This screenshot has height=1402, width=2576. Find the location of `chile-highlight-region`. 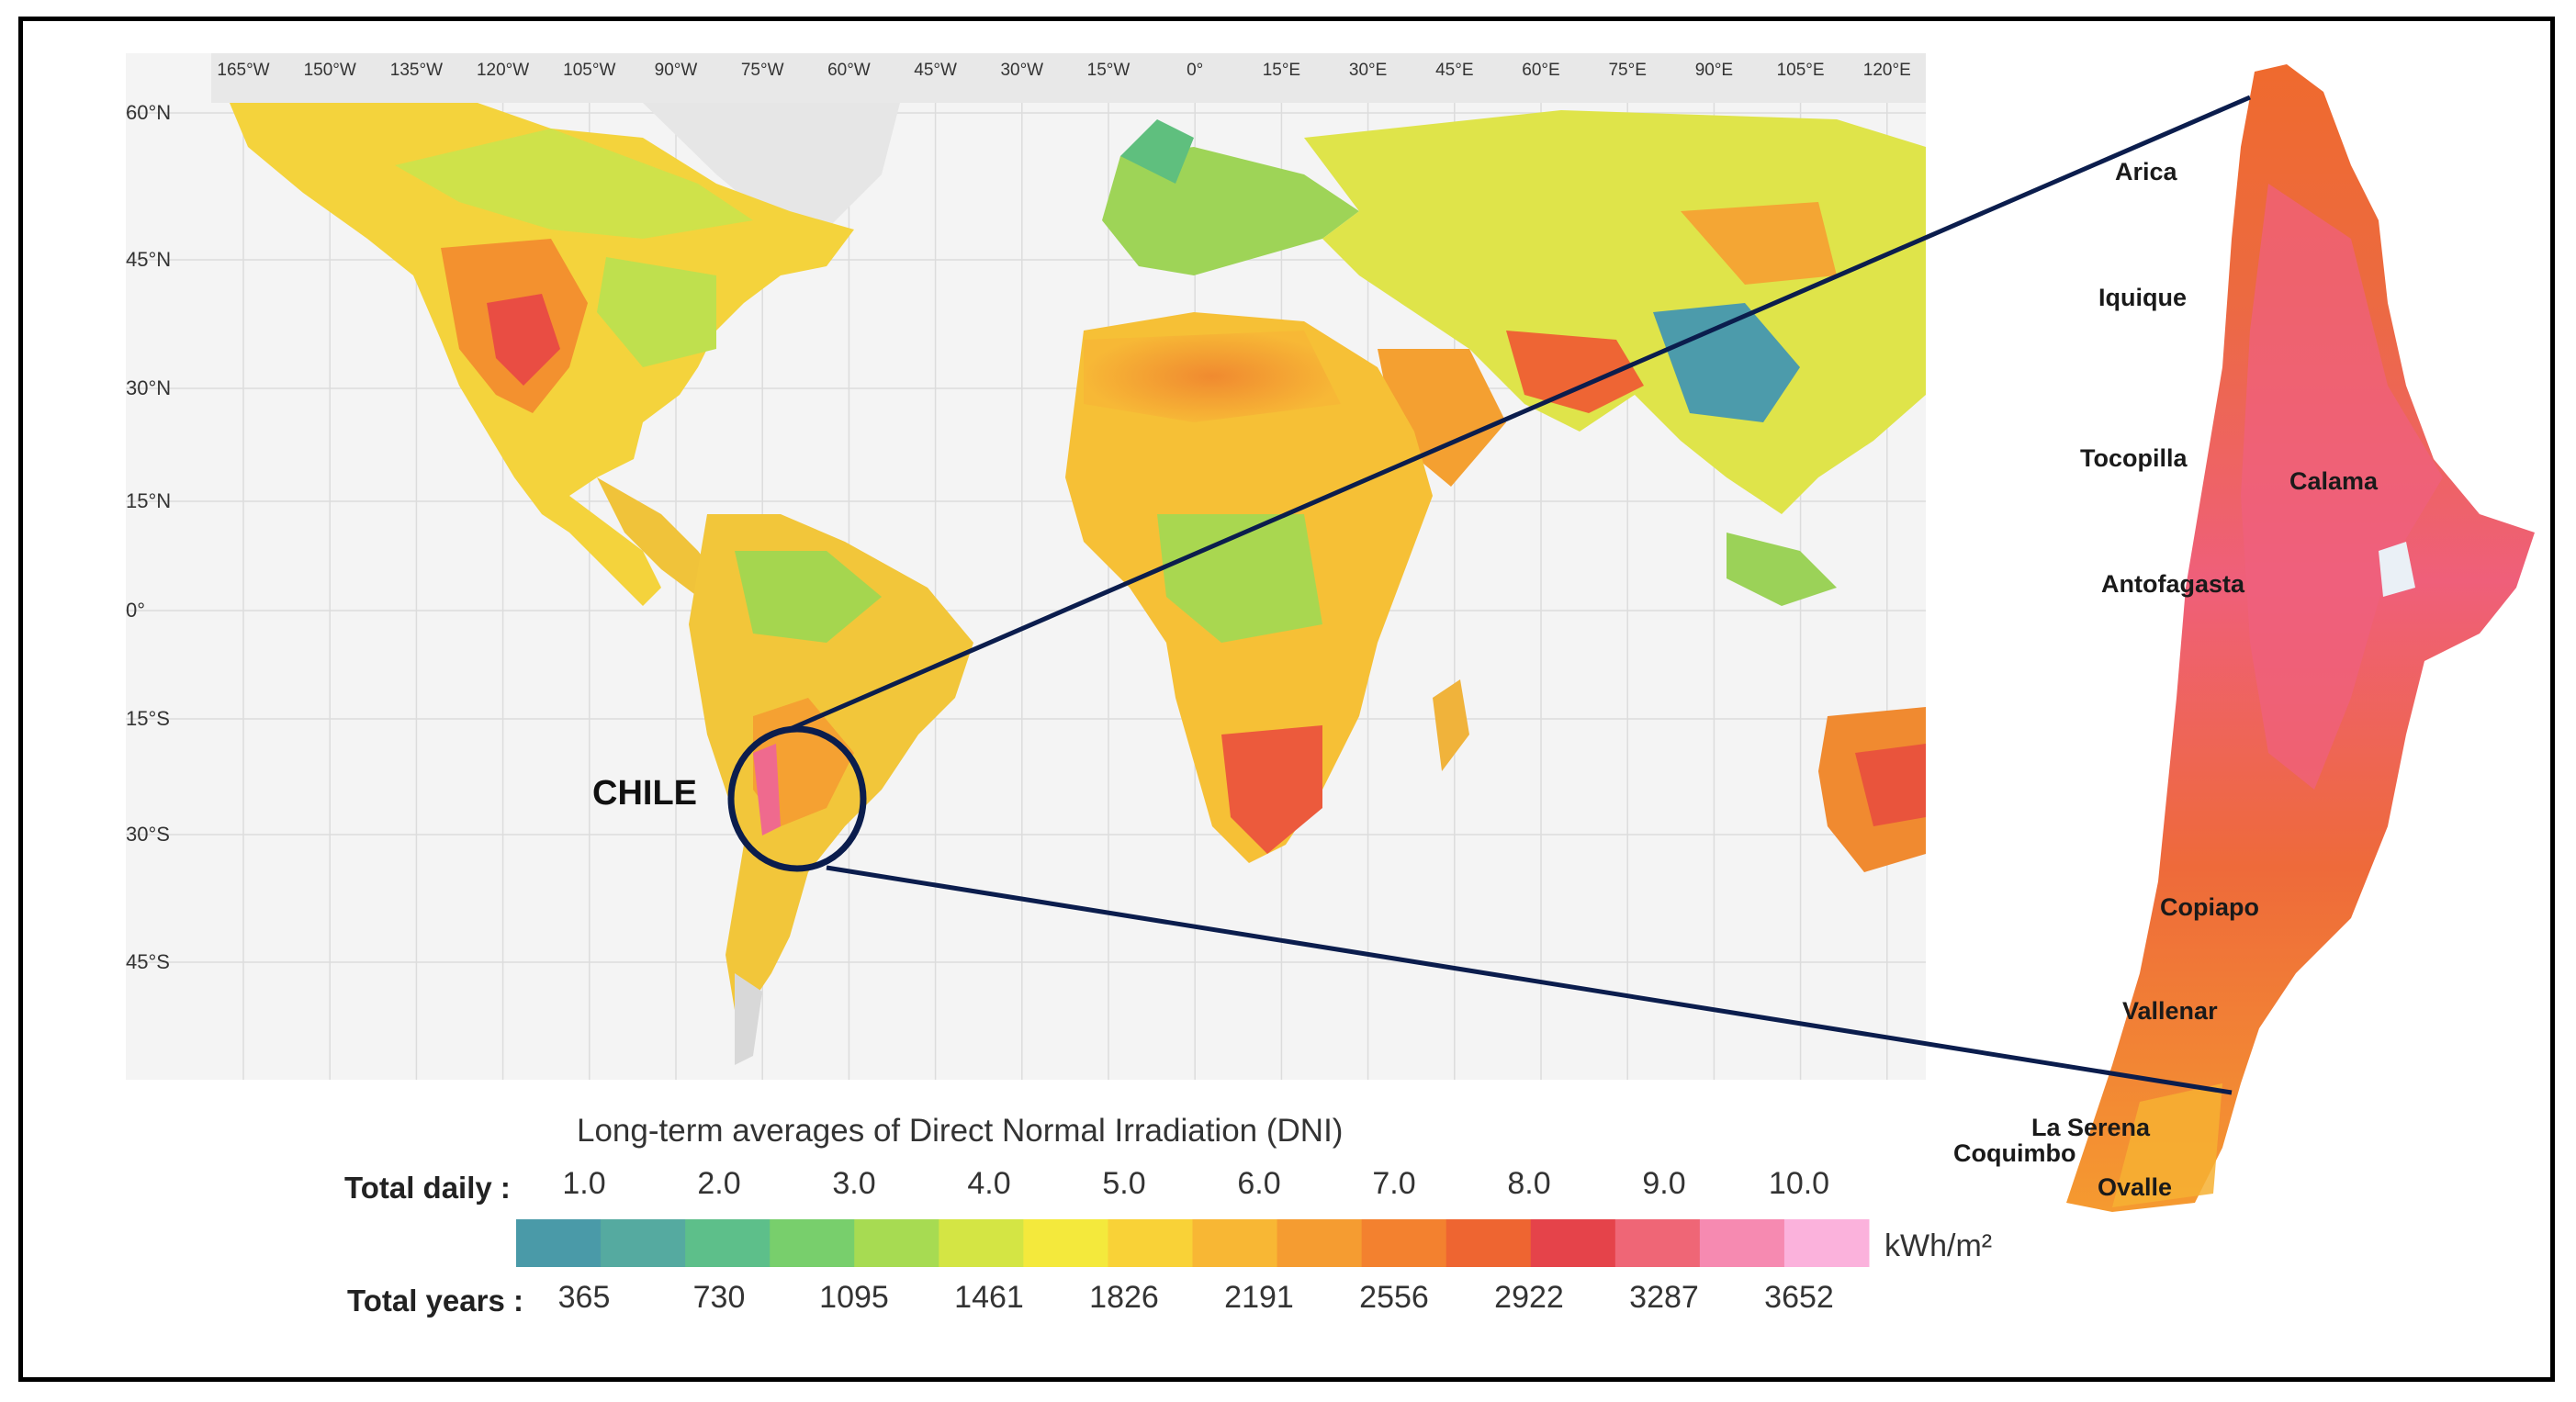

chile-highlight-region is located at coordinates (767, 790).